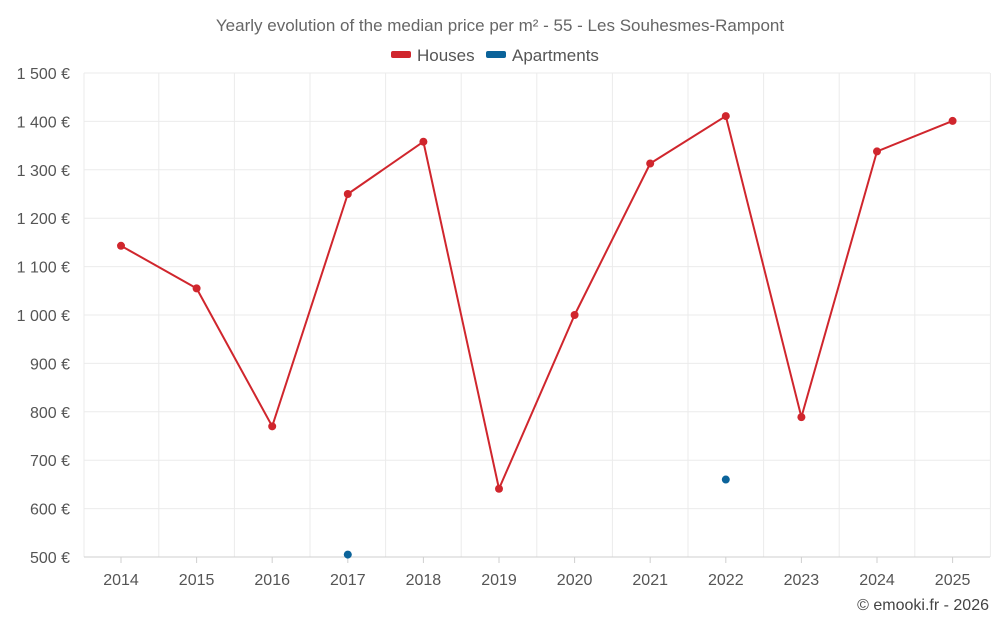 The height and width of the screenshot is (625, 1000). What do you see at coordinates (50, 510) in the screenshot?
I see `y-tick-label: 600 €` at bounding box center [50, 510].